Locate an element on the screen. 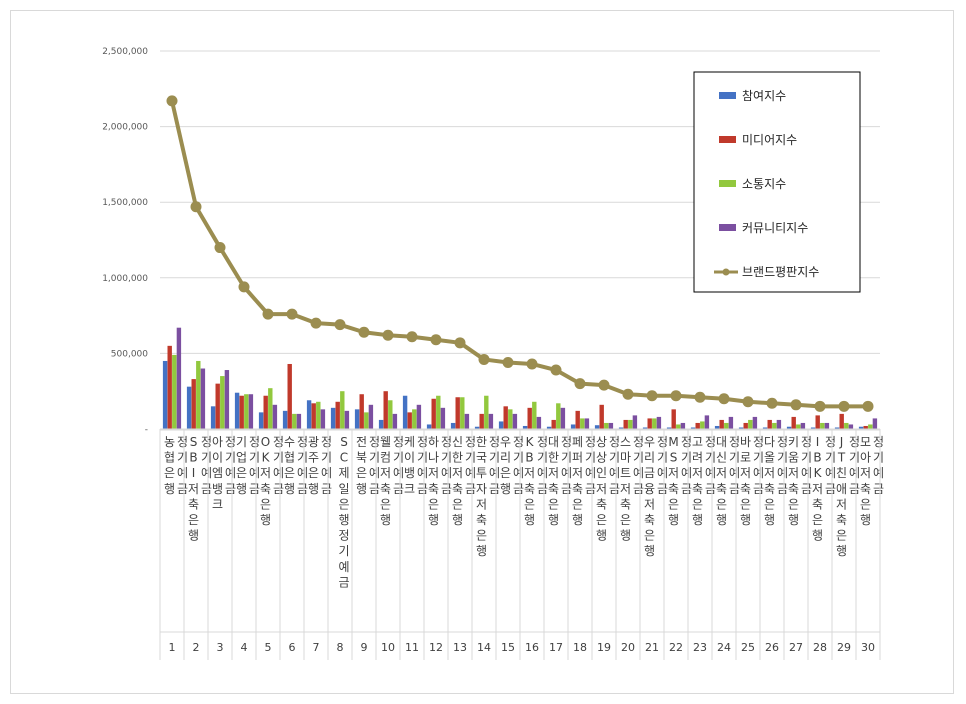 This screenshot has height=704, width=966. category-label: 키 움 저 축 은 행정 기 예 금 is located at coordinates (800, 481).